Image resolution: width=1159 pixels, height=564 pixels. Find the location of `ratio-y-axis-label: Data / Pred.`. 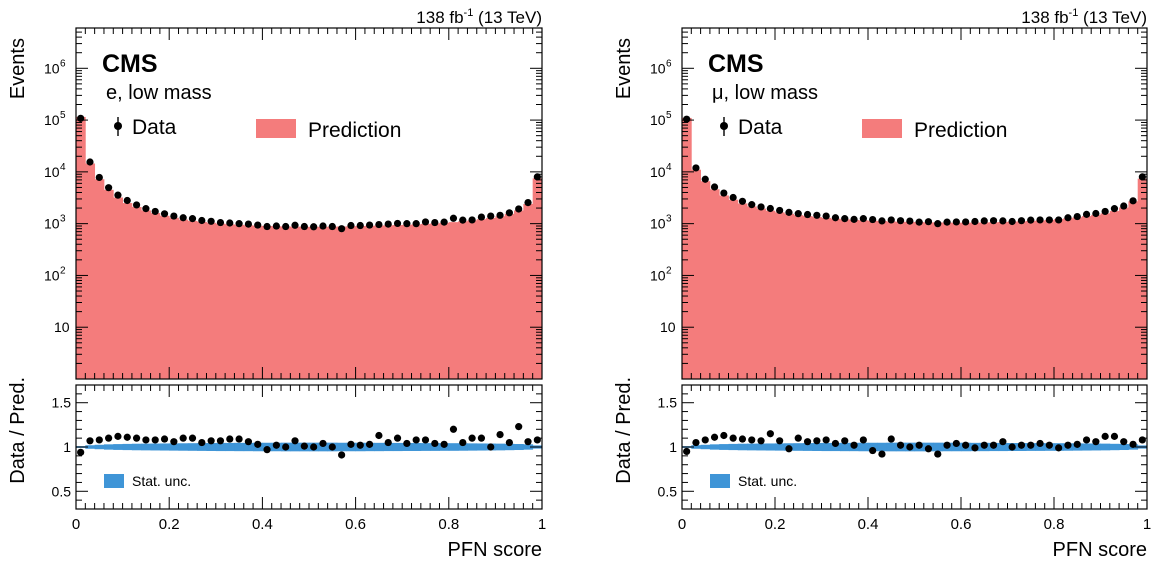

ratio-y-axis-label: Data / Pred. is located at coordinates (624, 430).